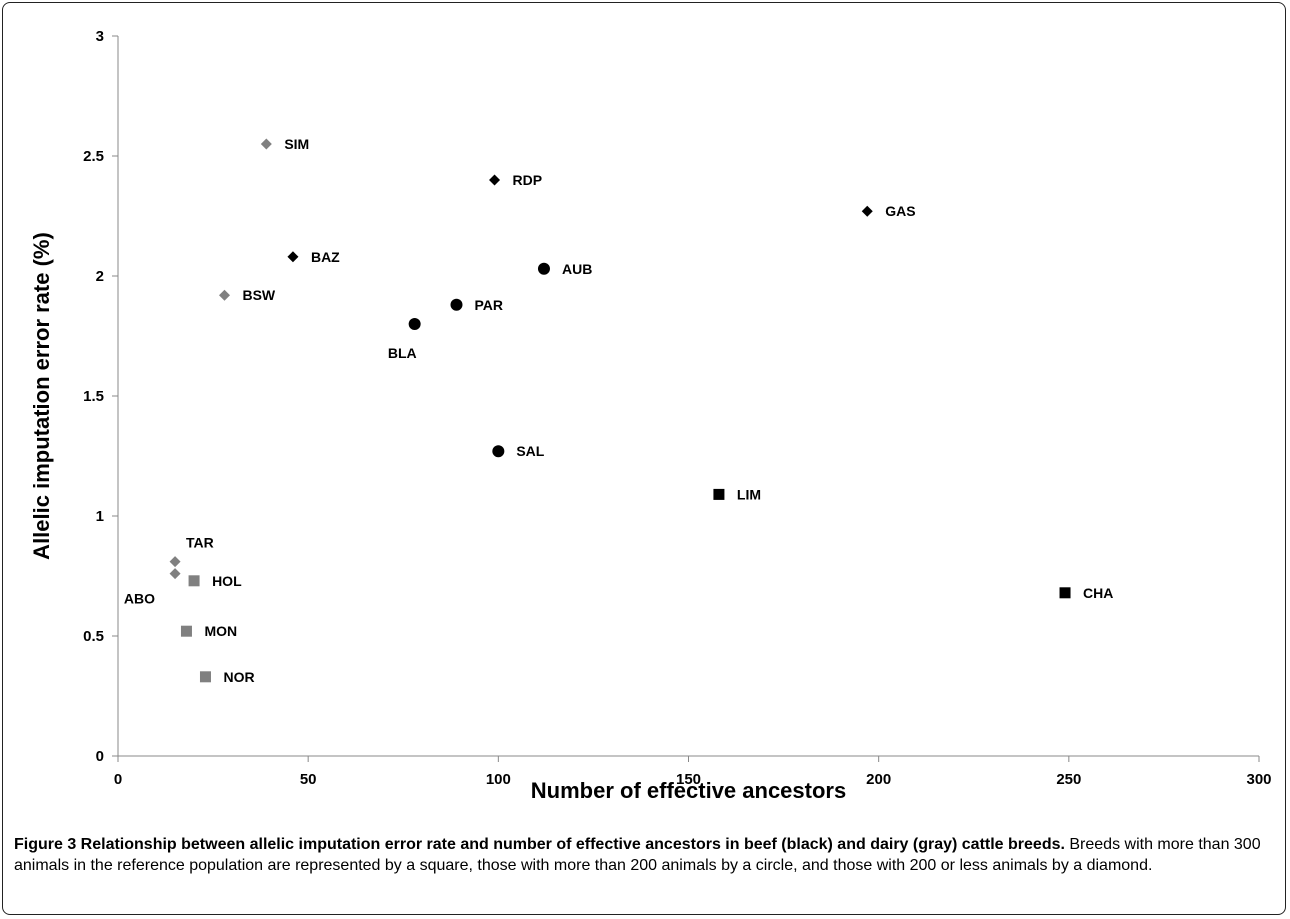  What do you see at coordinates (900, 211) in the screenshot?
I see `point-label-gas: GAS` at bounding box center [900, 211].